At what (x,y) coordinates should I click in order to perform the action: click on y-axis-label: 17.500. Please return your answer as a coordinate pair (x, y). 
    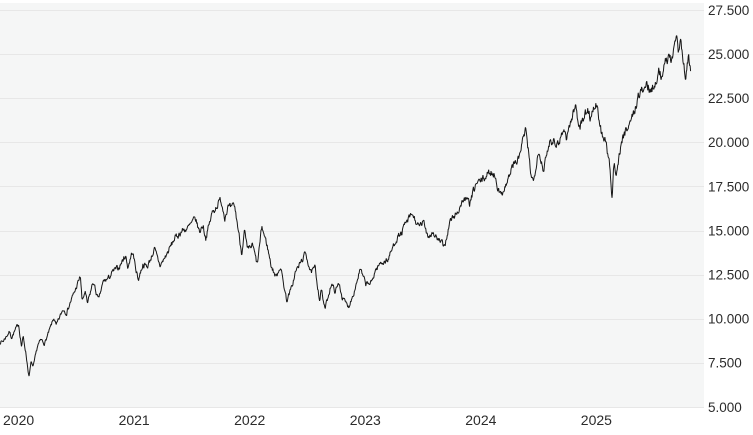
    Looking at the image, I should click on (728, 186).